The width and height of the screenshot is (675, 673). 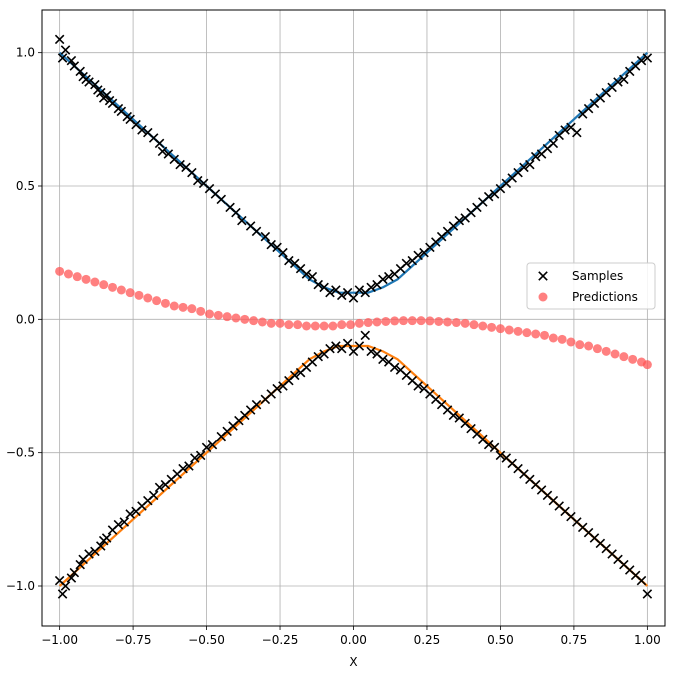 I want to click on x-axis: −1.00 −0.75 −0.50 −0.25 0.00 0.25 0.50 0.75 1.00, so click(x=351, y=636).